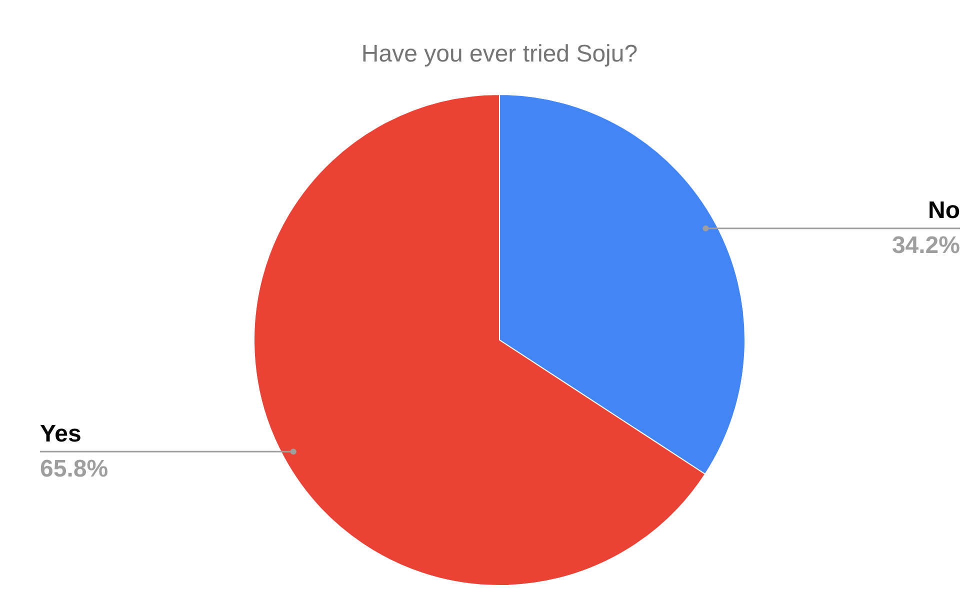 This screenshot has height=609, width=979. Describe the element at coordinates (944, 210) in the screenshot. I see `slice-label: No` at that location.